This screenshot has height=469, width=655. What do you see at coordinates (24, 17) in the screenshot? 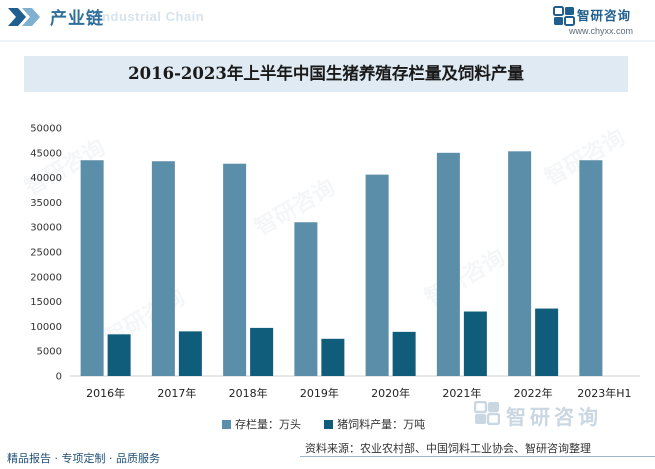
I see `chevron-mark-icon` at bounding box center [24, 17].